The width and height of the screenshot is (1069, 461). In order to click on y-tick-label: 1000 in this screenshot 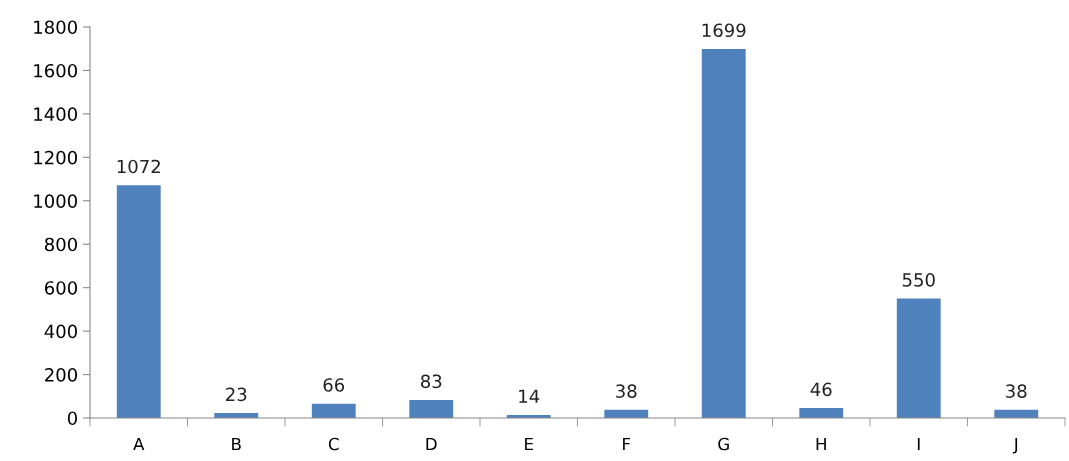, I will do `click(55, 201)`.